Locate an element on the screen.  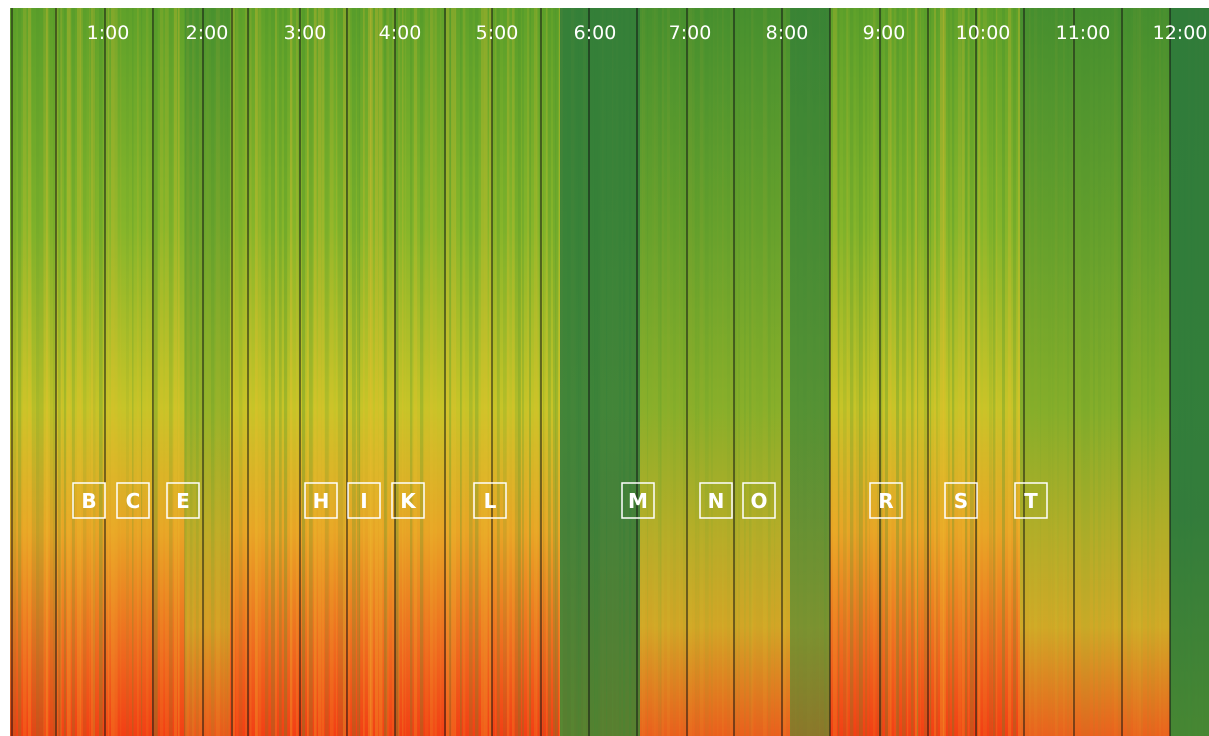
marker-label: H is located at coordinates (321, 501).